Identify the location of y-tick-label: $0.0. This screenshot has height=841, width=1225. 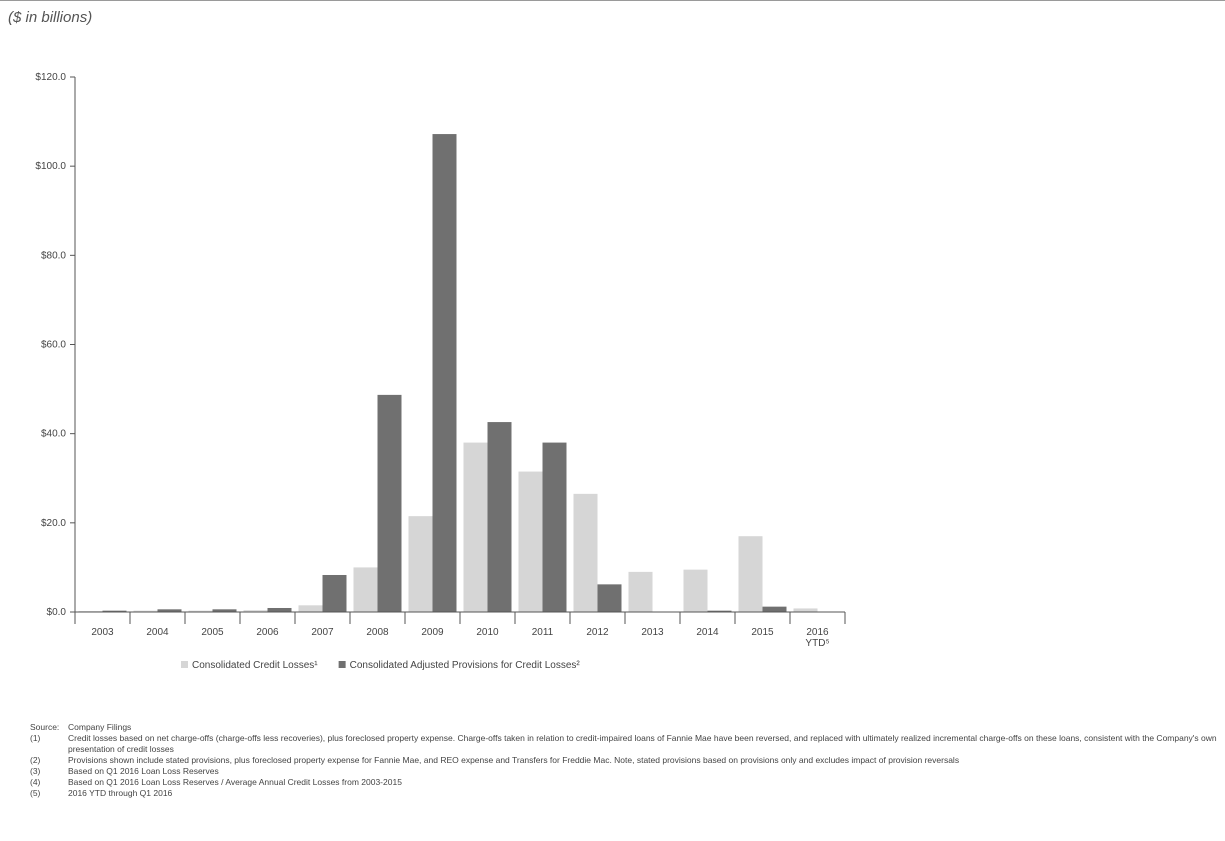
(57, 612).